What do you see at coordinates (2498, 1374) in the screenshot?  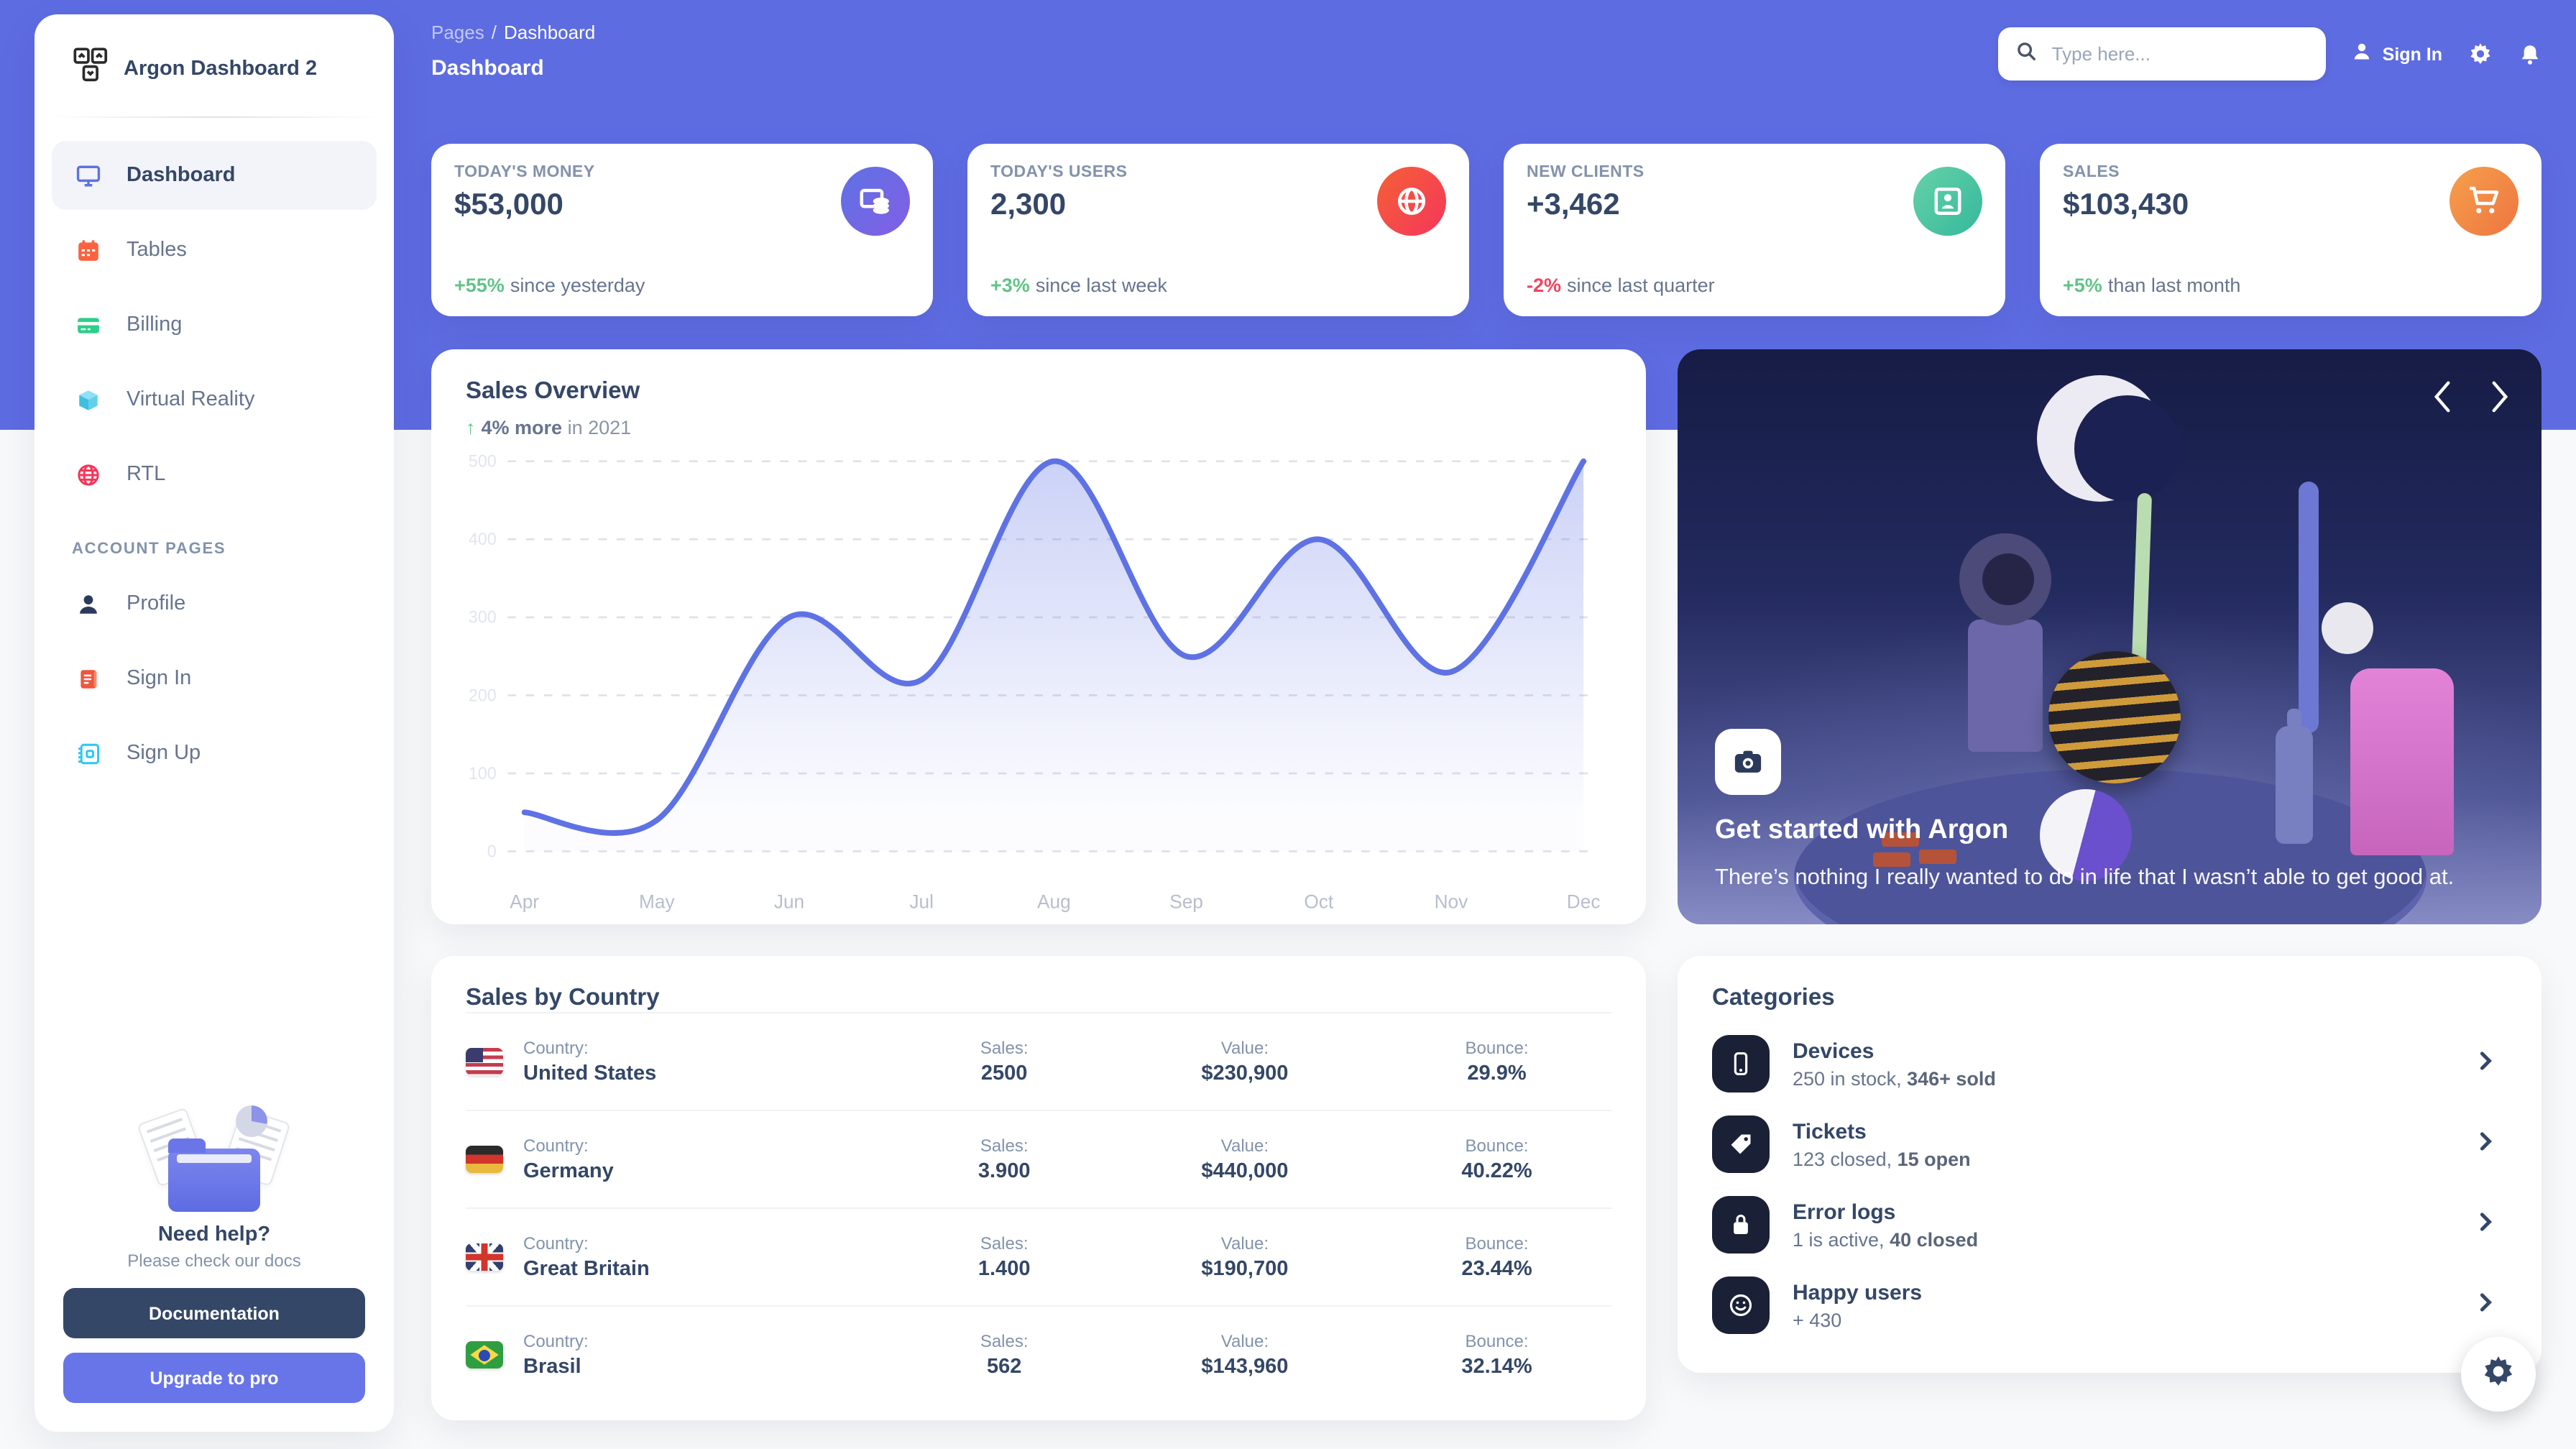 I see `settings-fab` at bounding box center [2498, 1374].